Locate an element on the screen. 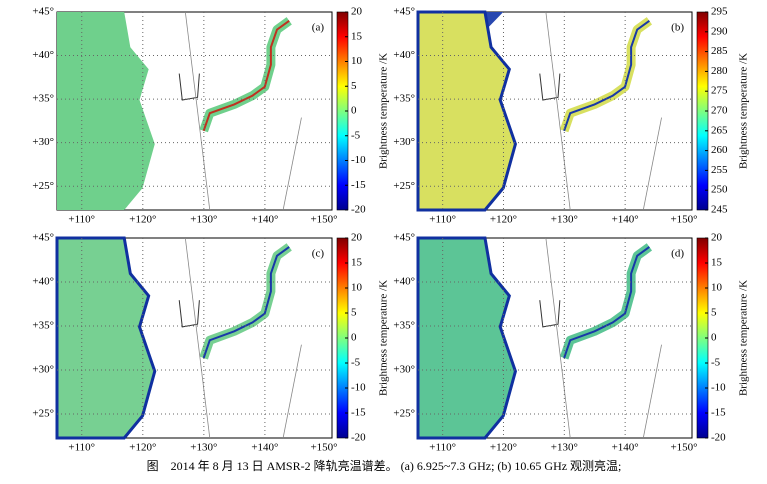 Image resolution: width=767 pixels, height=484 pixels. panel-label: (c) is located at coordinates (318, 254).